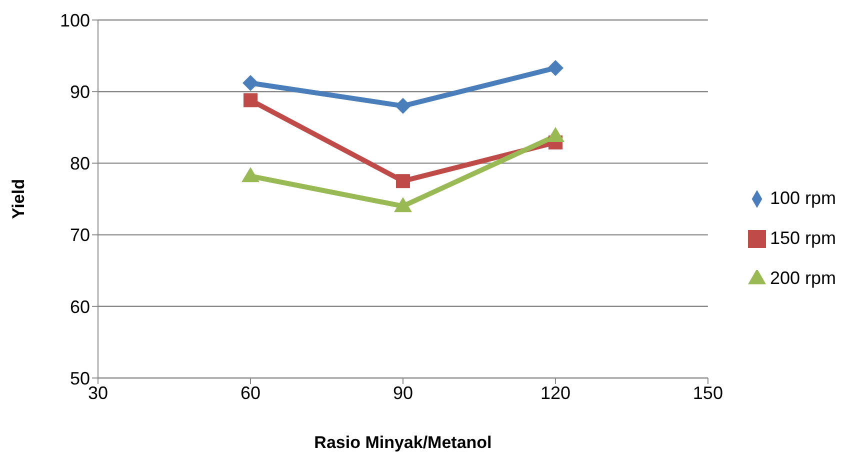  Describe the element at coordinates (80, 92) in the screenshot. I see `y-tick-label: 90` at that location.